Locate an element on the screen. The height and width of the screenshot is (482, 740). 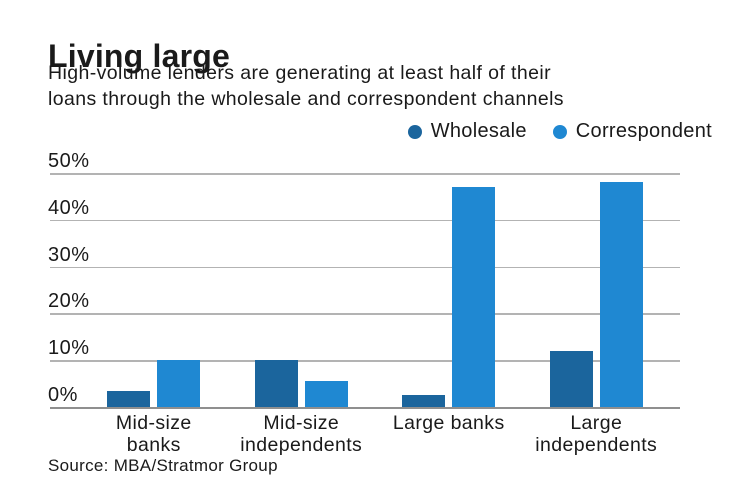
x-axis-line is located at coordinates (365, 408).